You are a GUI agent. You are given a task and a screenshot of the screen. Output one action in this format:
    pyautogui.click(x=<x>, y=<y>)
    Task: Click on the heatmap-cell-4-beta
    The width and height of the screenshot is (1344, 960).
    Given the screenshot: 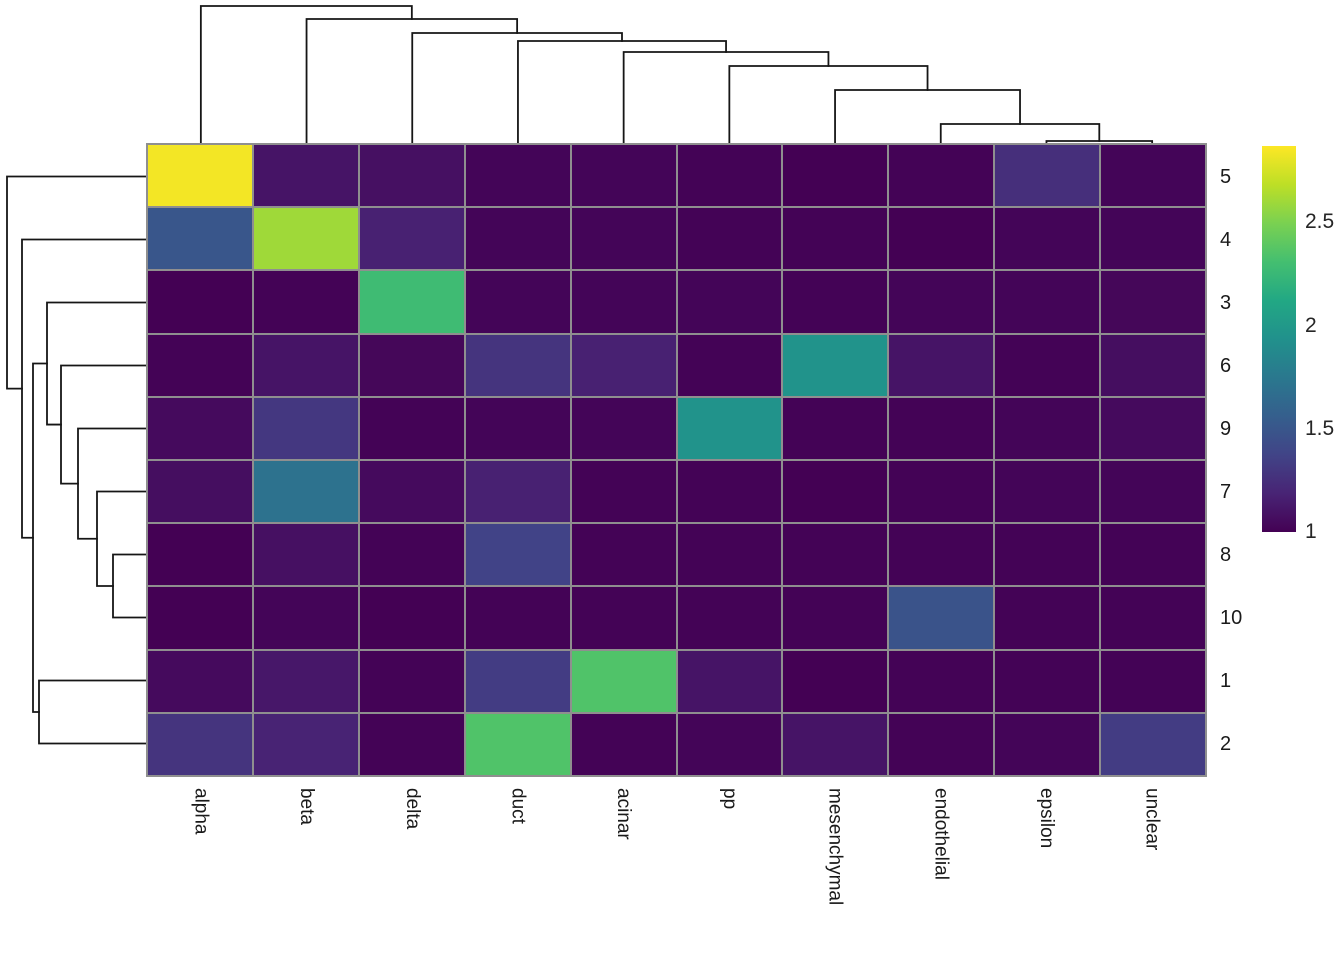 What is the action you would take?
    pyautogui.click(x=305, y=239)
    